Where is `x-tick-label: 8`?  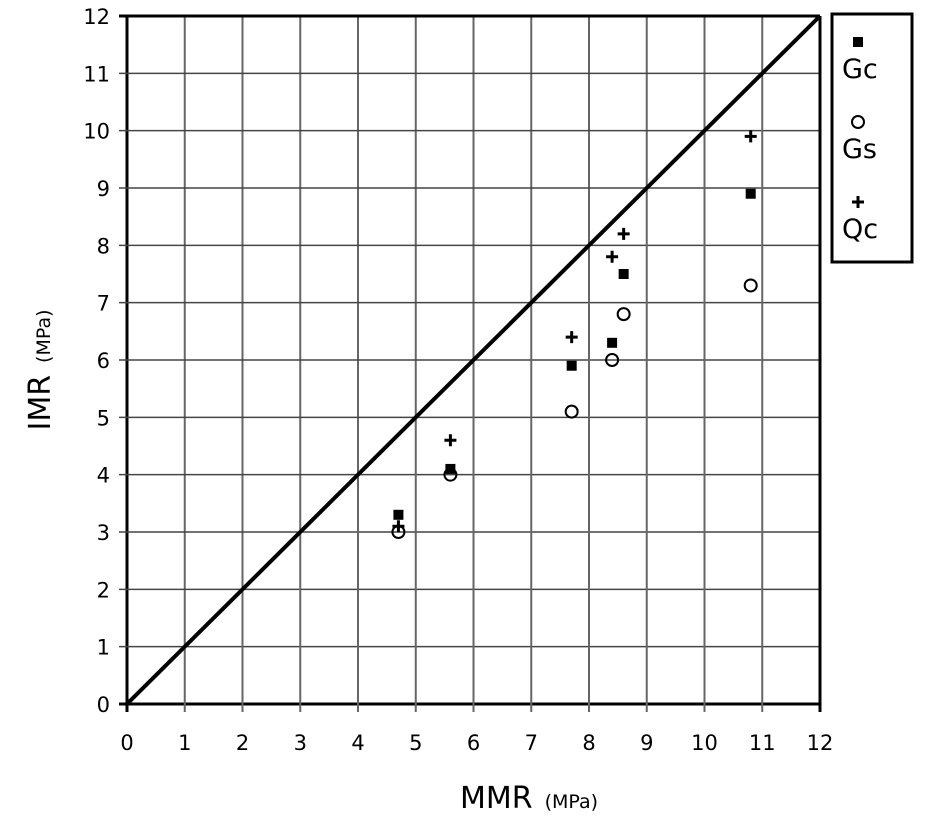 x-tick-label: 8 is located at coordinates (588, 743).